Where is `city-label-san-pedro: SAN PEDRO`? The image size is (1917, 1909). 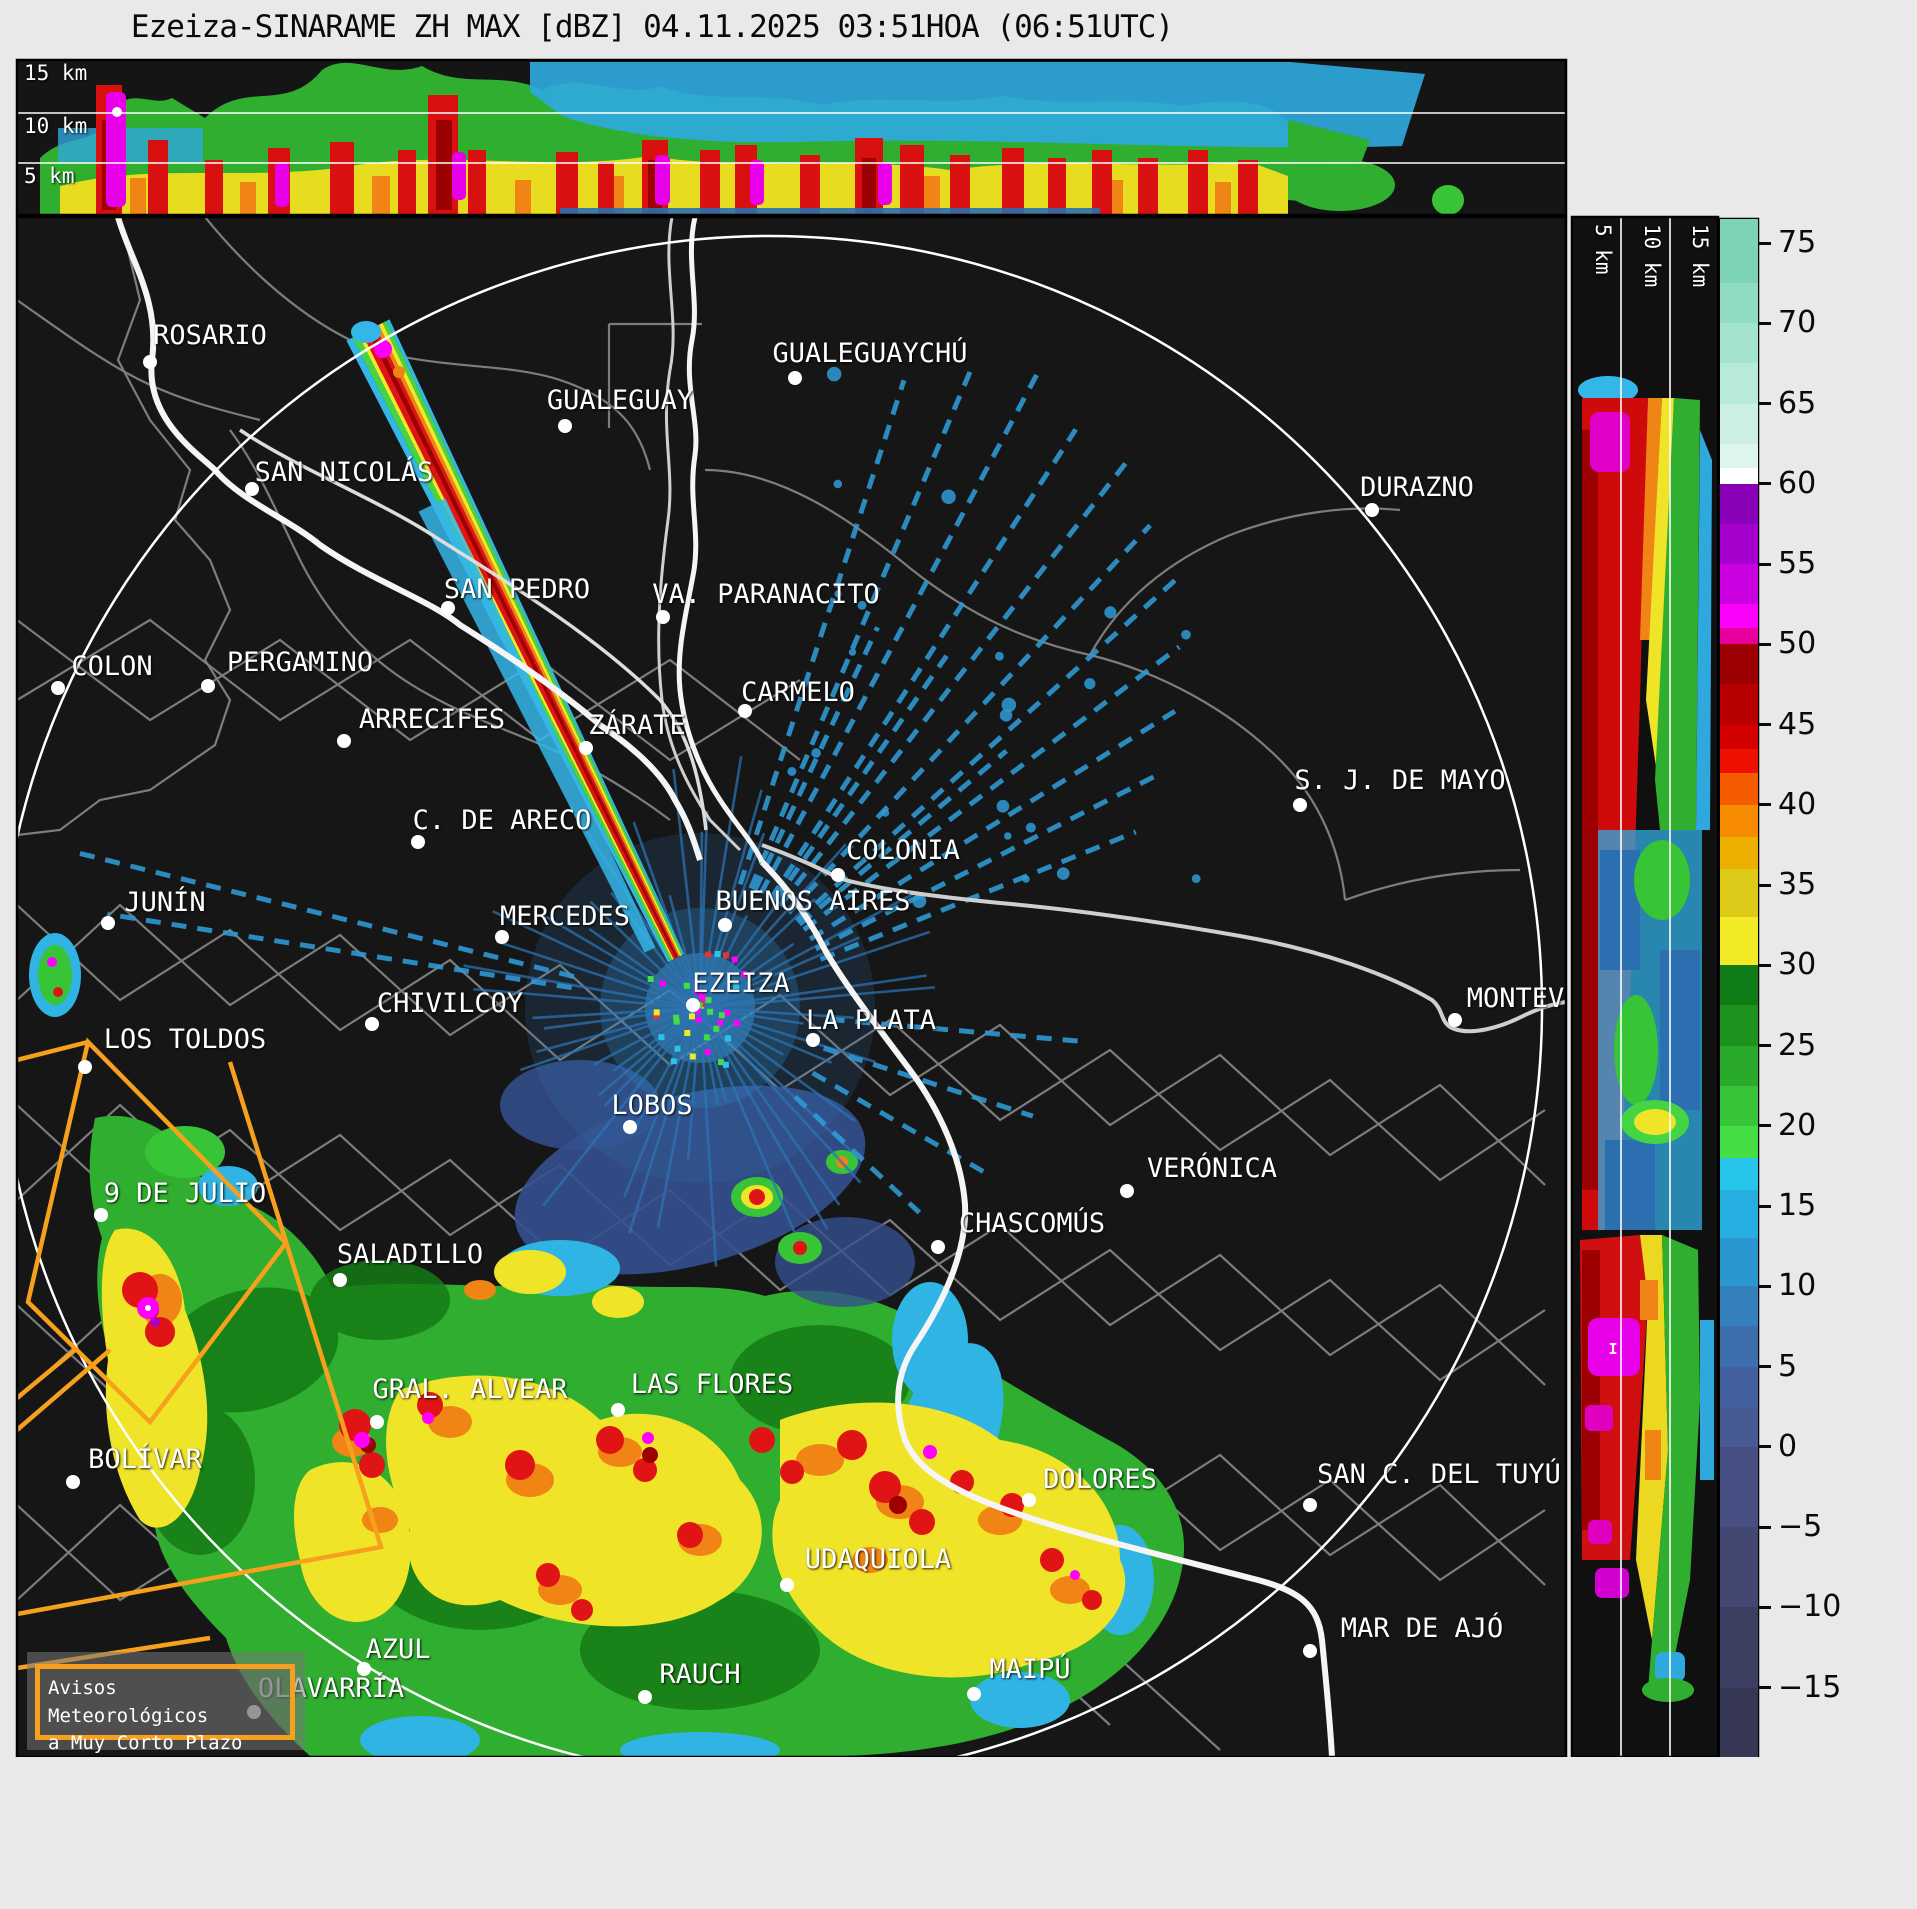 city-label-san-pedro: SAN PEDRO is located at coordinates (517, 590).